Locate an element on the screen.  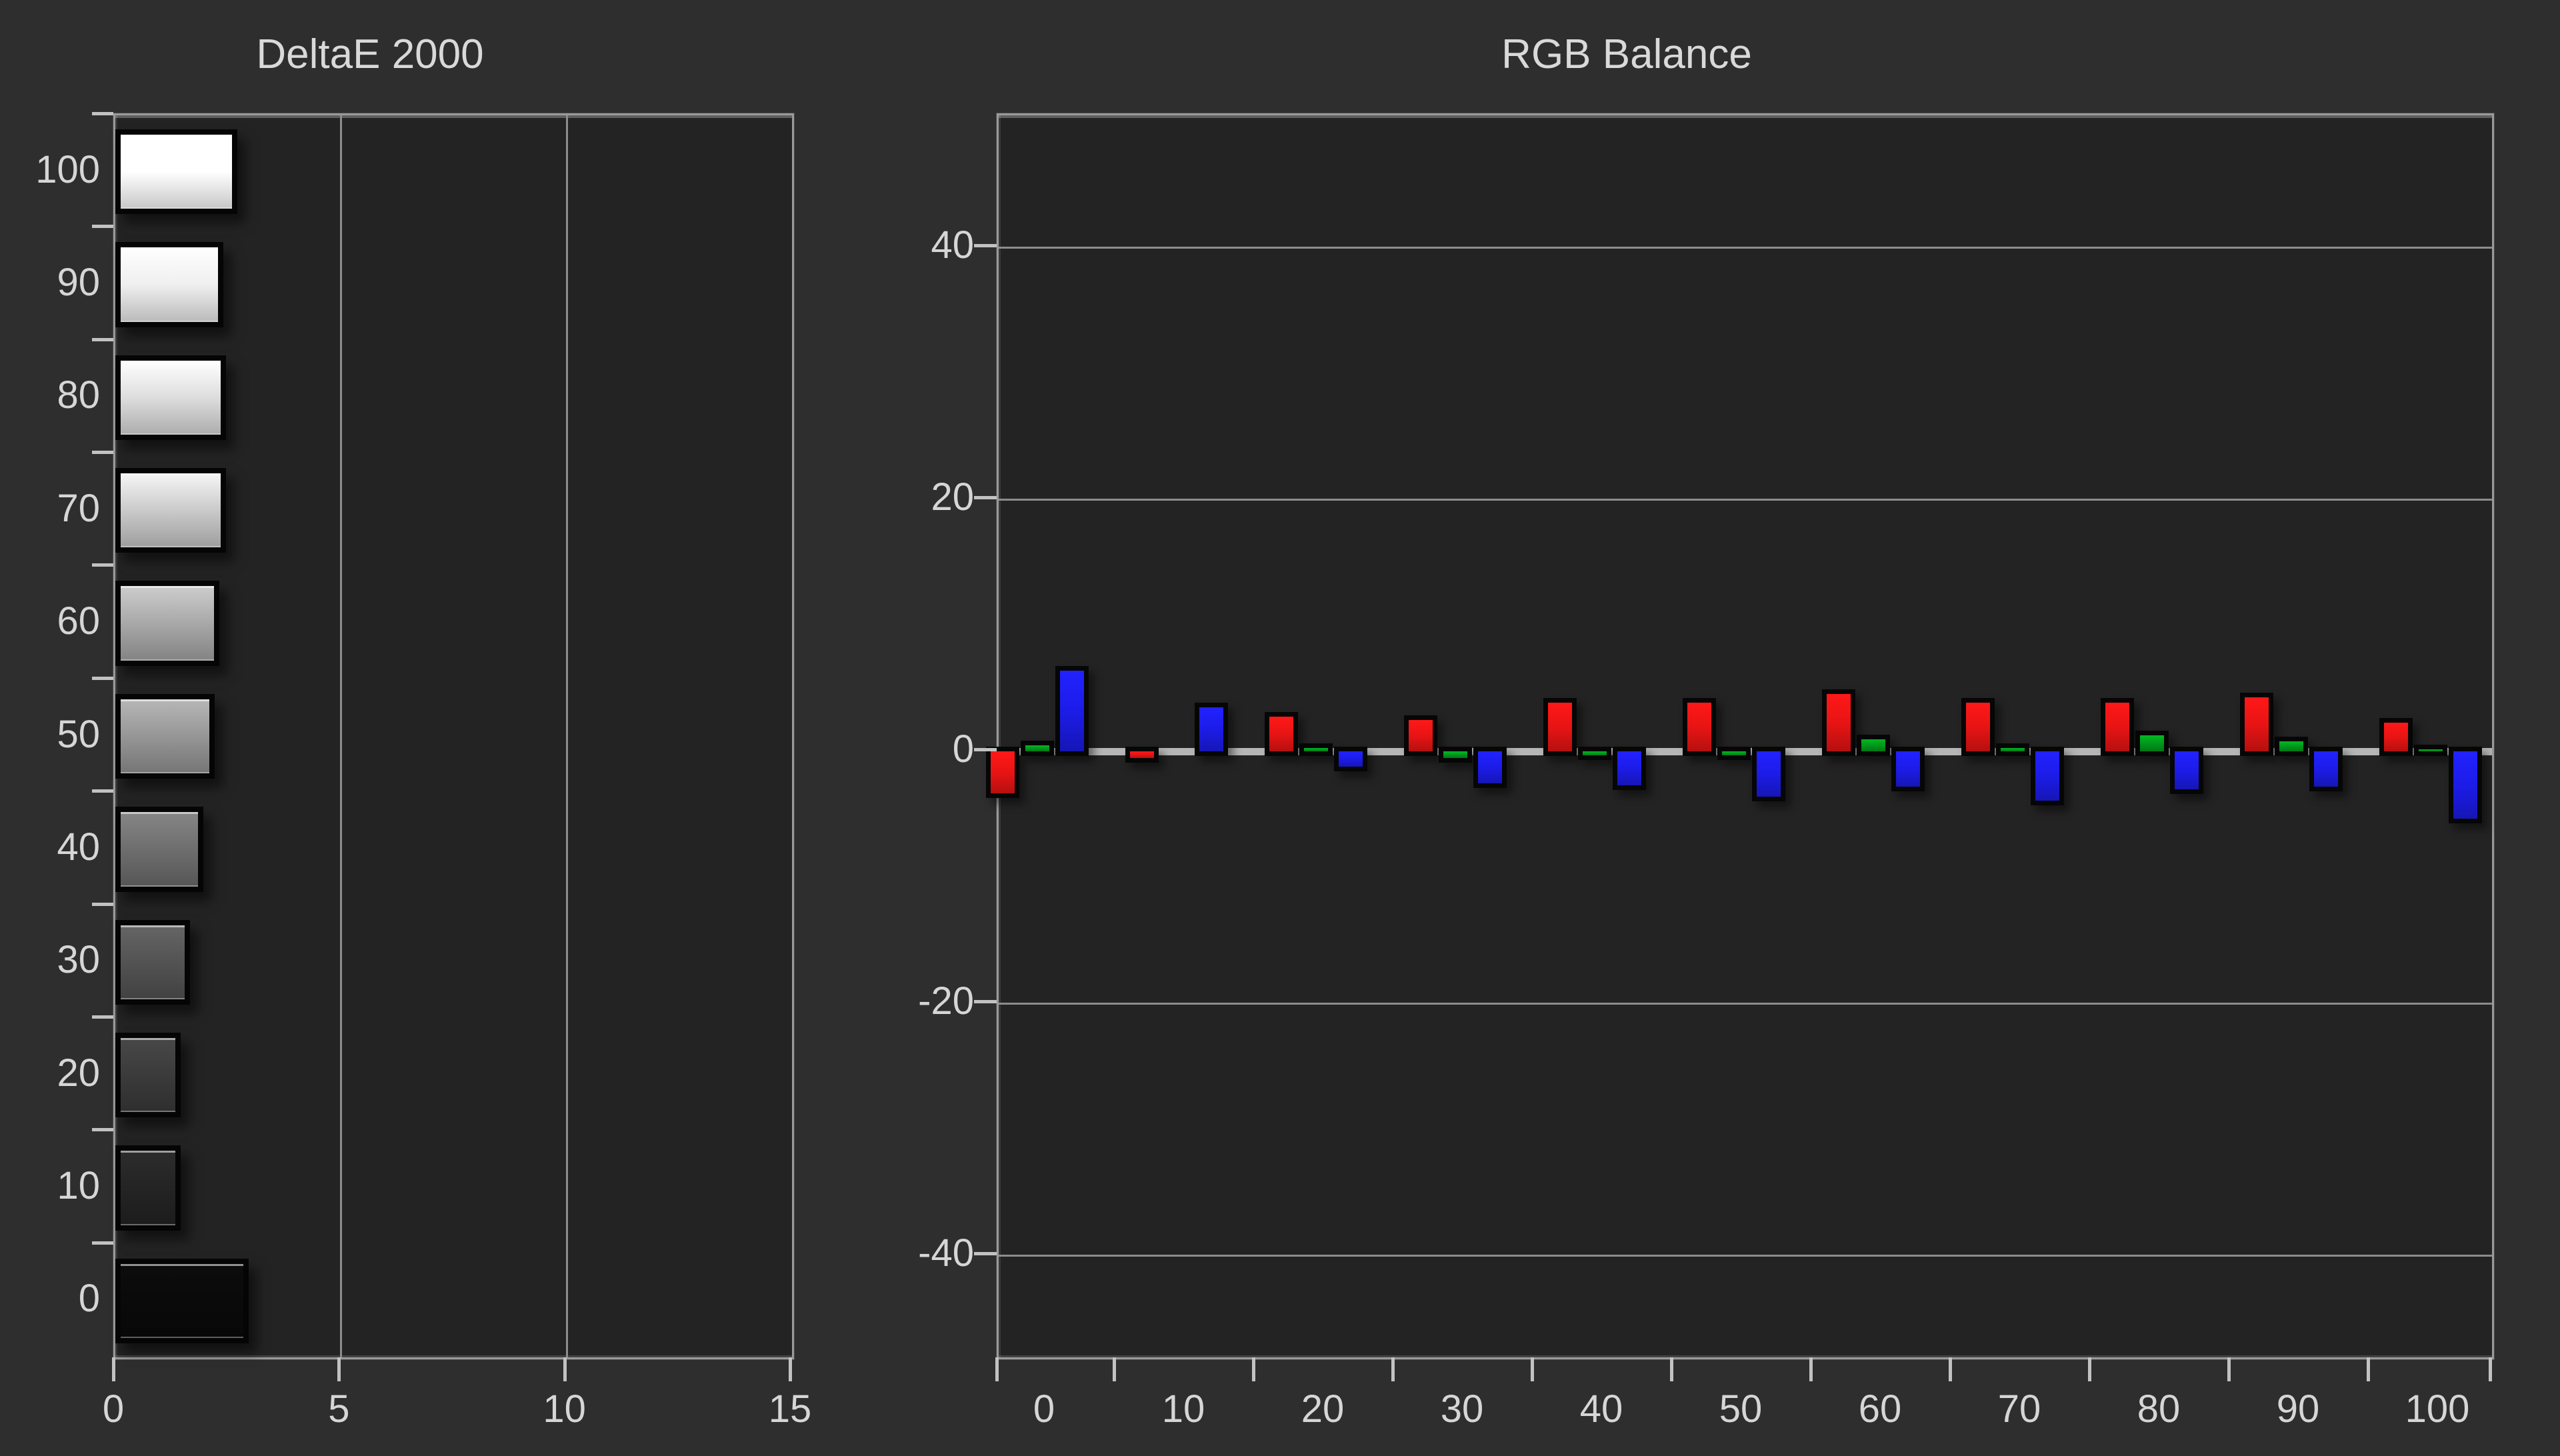
rgb-y-tick--20 is located at coordinates (985, 1002).